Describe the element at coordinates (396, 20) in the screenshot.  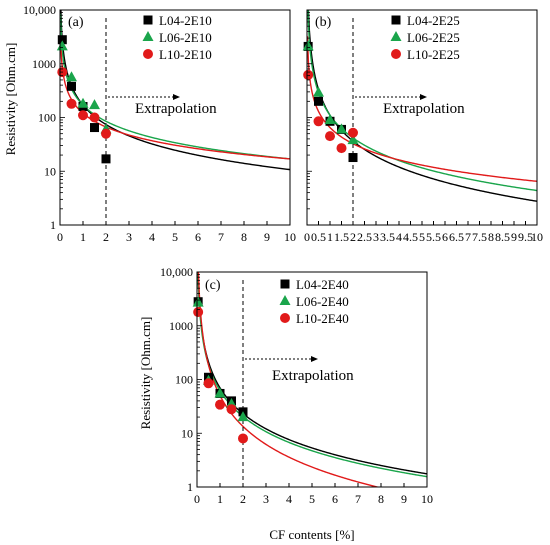
I see `legend-marker-L04-2E25` at that location.